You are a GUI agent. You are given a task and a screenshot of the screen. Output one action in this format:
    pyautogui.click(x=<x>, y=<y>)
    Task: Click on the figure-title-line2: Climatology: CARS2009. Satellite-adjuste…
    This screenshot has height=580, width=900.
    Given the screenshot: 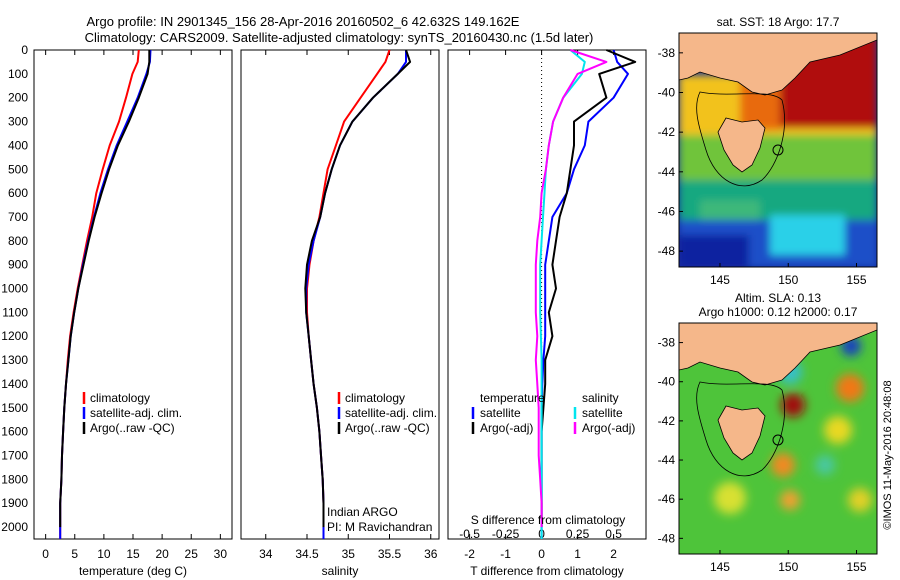 What is the action you would take?
    pyautogui.click(x=339, y=37)
    